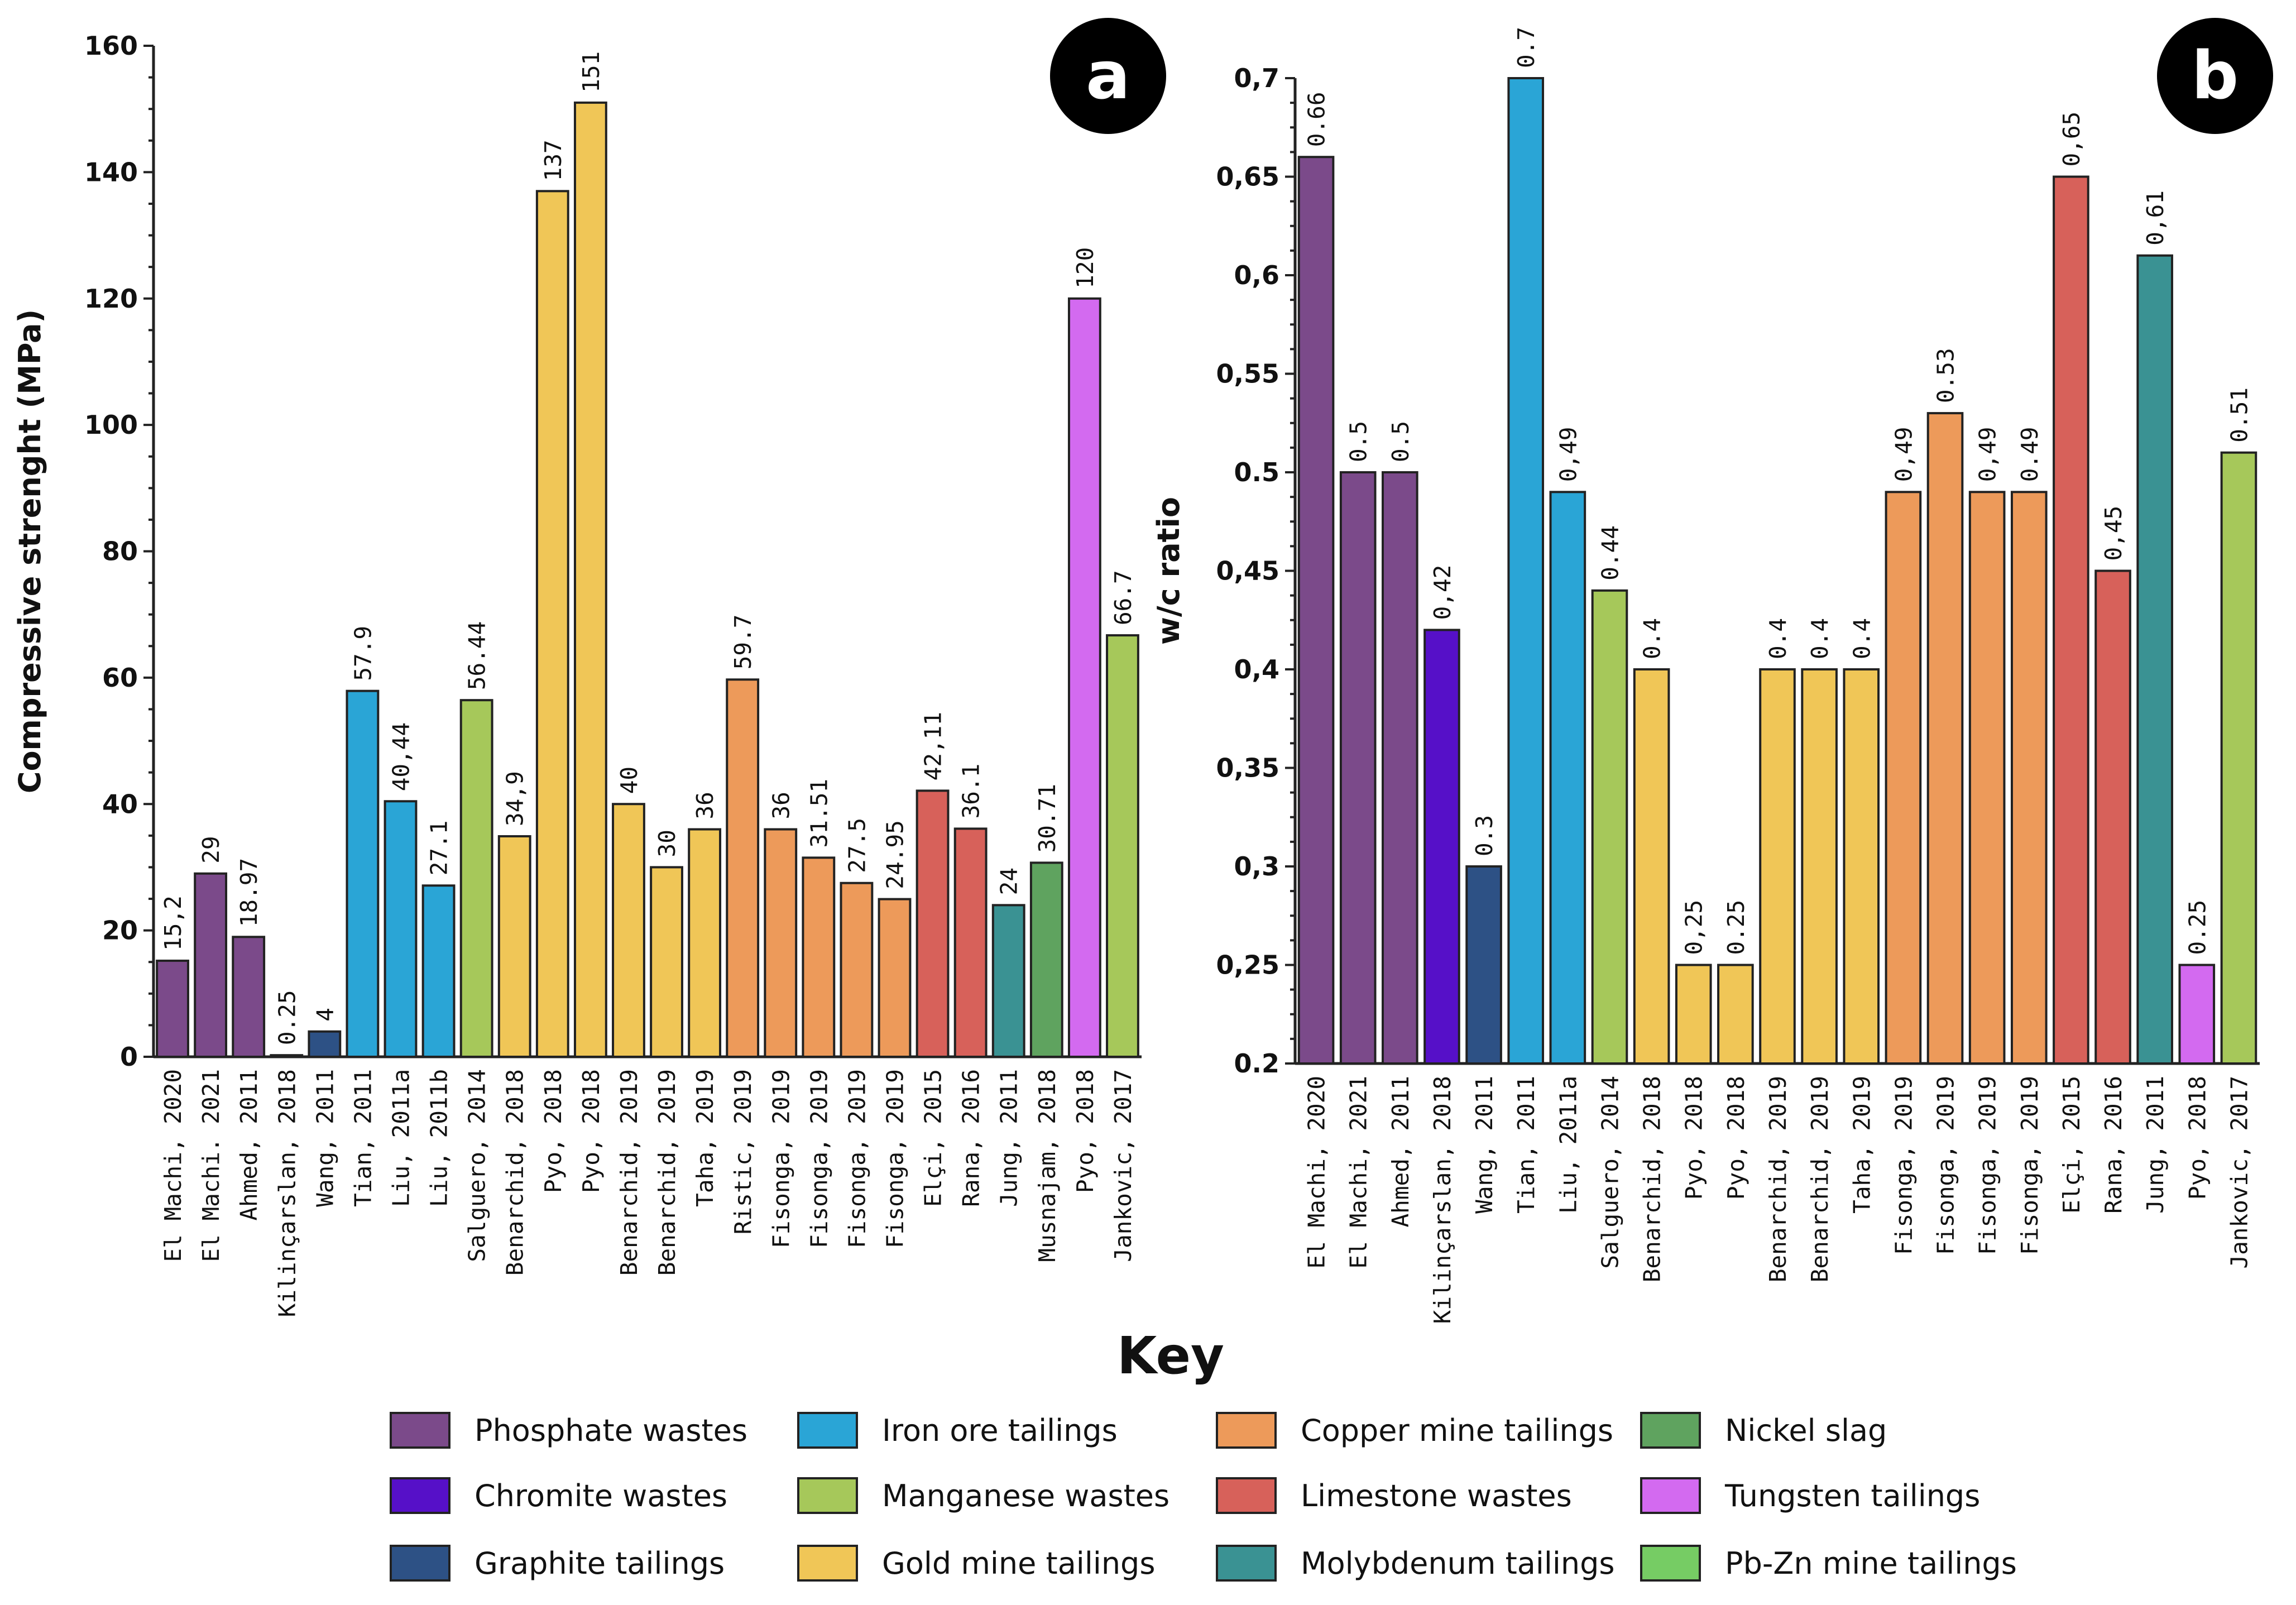  Describe the element at coordinates (1946, 375) in the screenshot. I see `bar-value-label: 0.53` at that location.